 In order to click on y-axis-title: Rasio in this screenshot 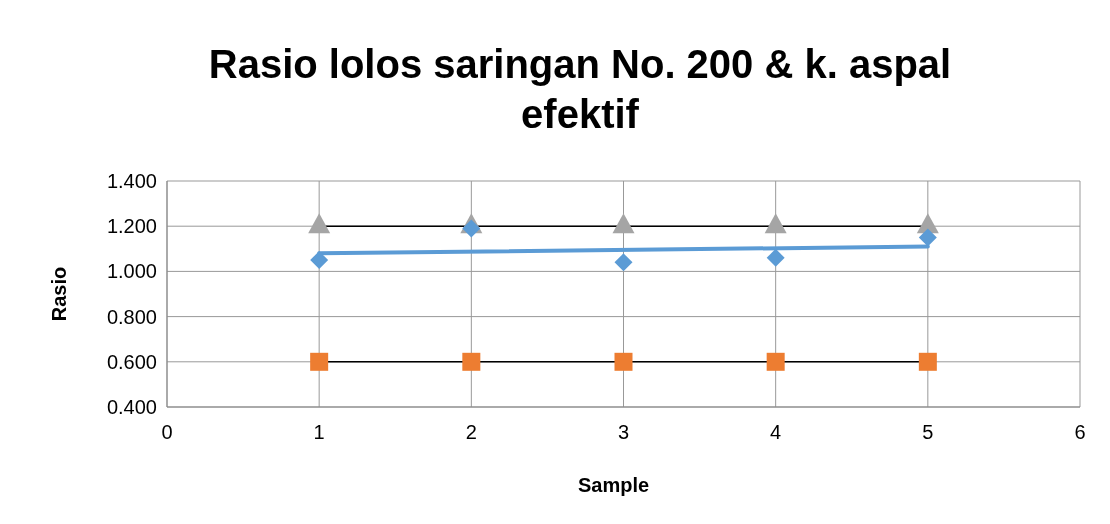, I will do `click(59, 294)`.